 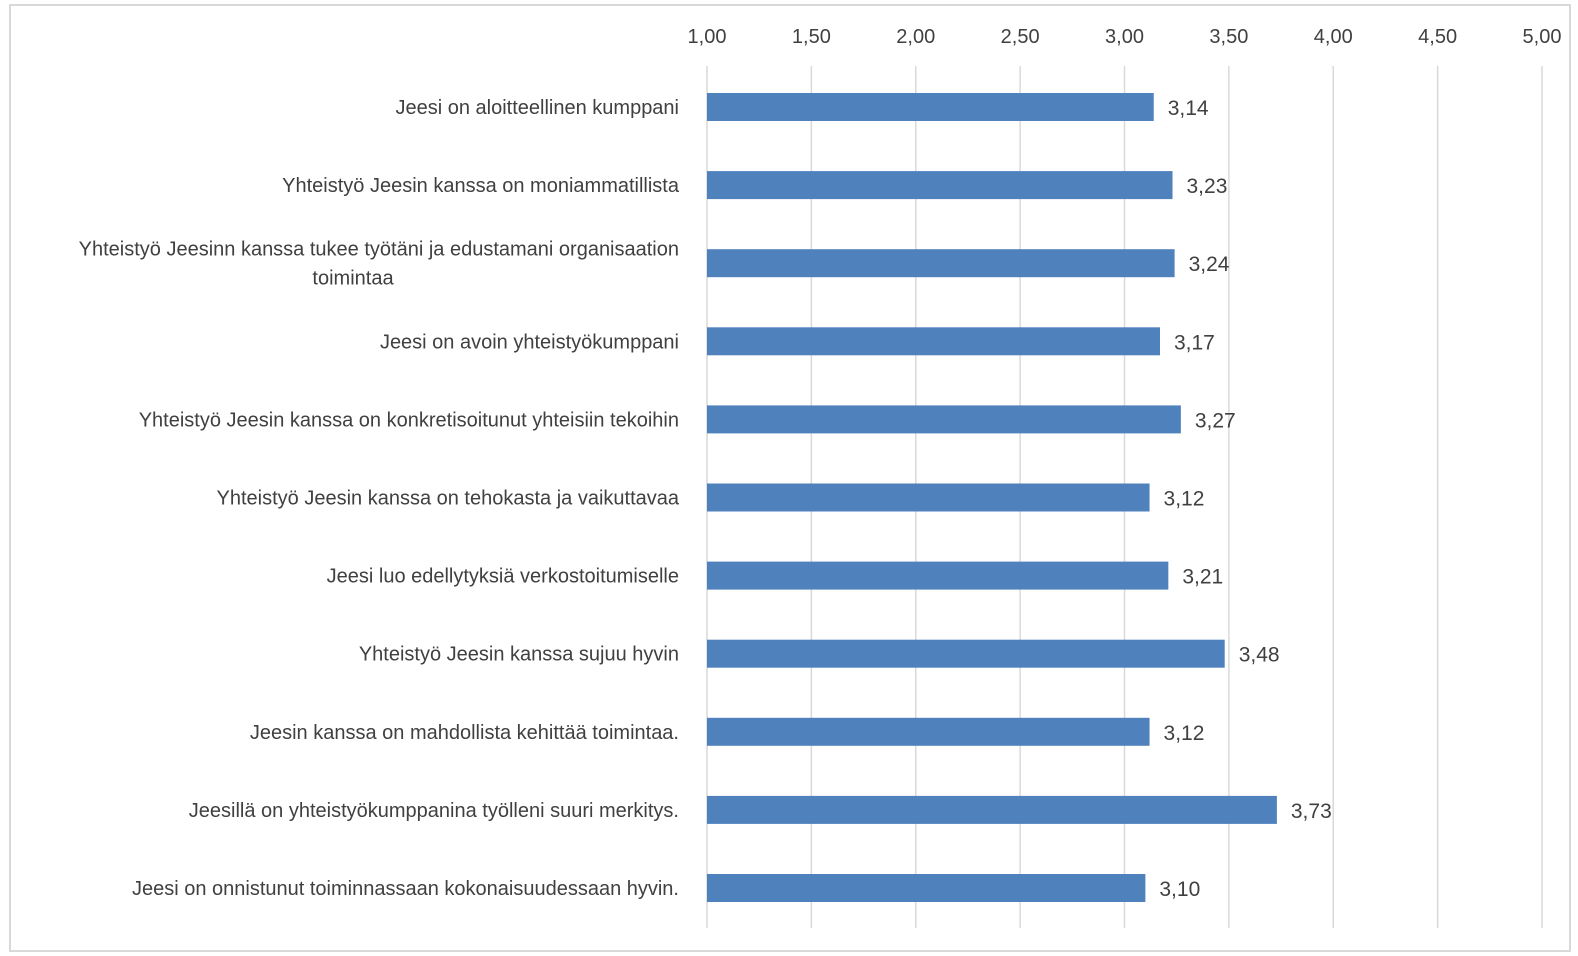 I want to click on x-tick-label: 1,50, so click(x=811, y=37).